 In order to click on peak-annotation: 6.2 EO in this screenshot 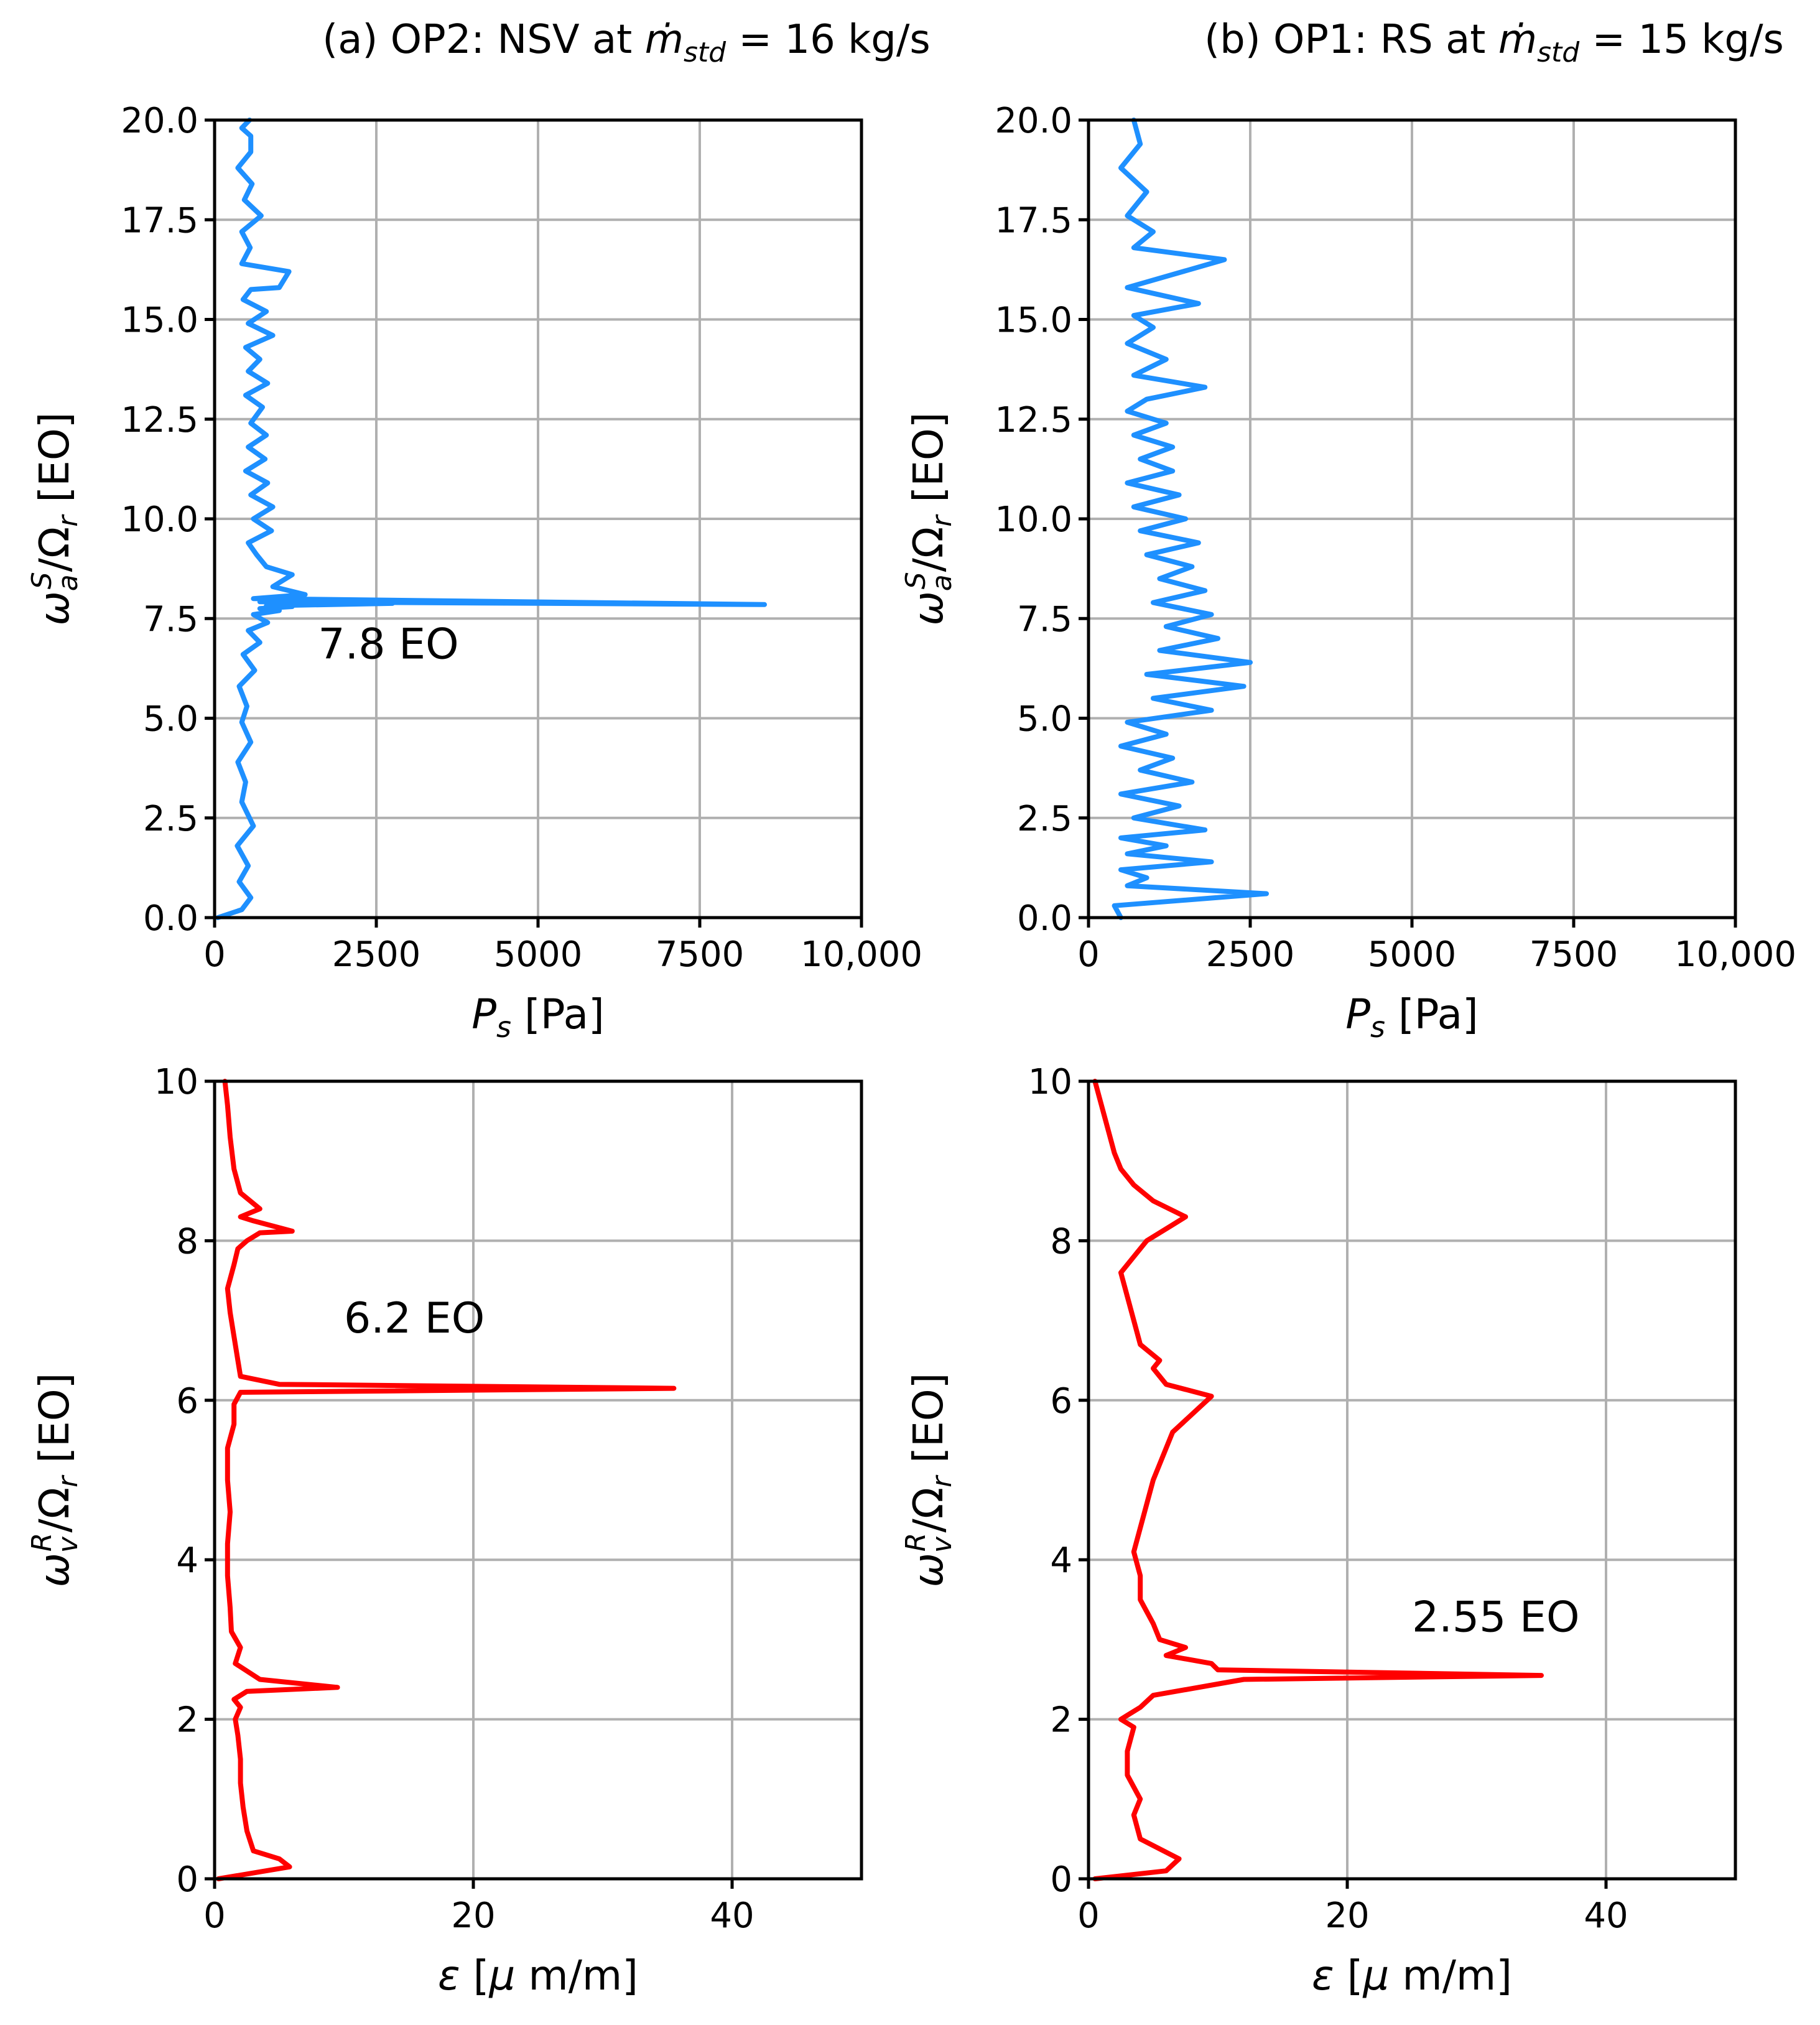, I will do `click(415, 1318)`.